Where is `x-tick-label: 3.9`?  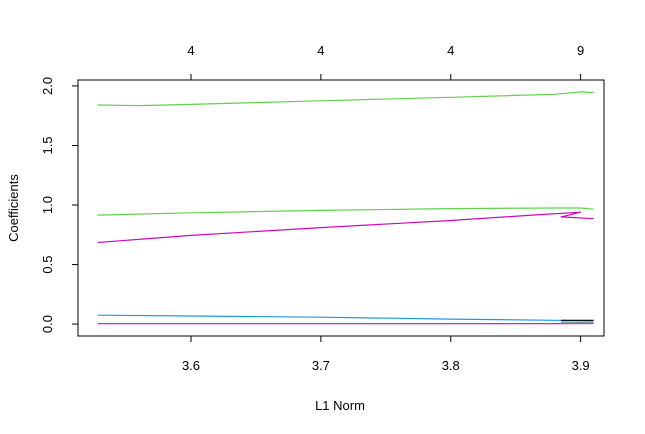
x-tick-label: 3.9 is located at coordinates (581, 365).